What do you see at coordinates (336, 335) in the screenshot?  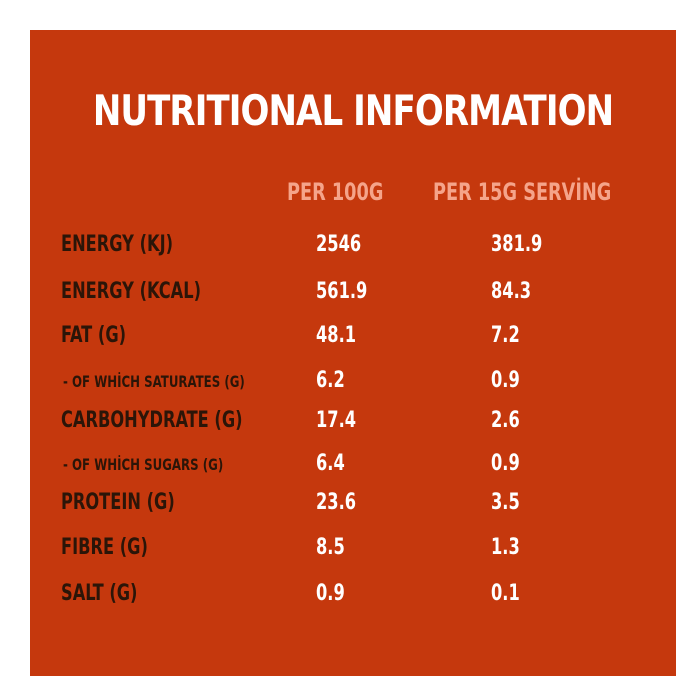 I see `value-per-100g: 48.1` at bounding box center [336, 335].